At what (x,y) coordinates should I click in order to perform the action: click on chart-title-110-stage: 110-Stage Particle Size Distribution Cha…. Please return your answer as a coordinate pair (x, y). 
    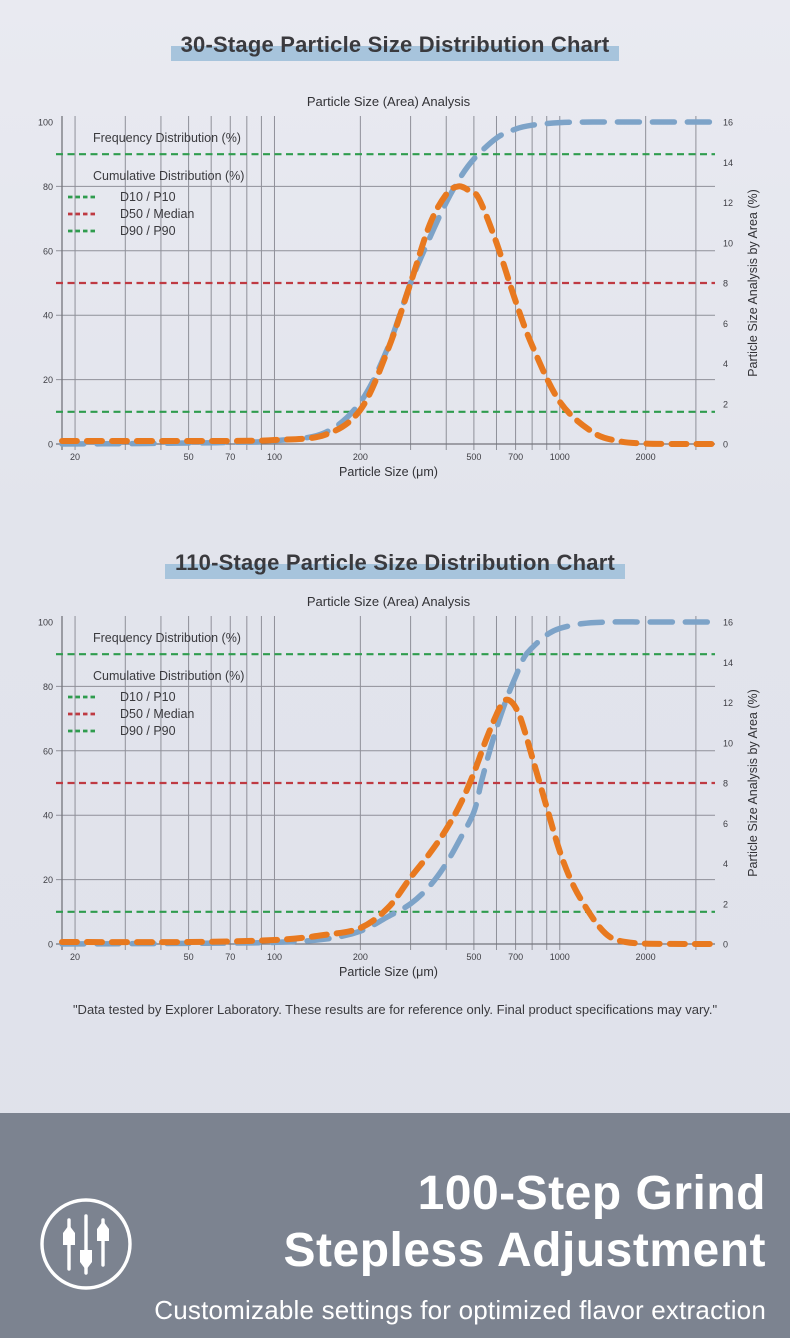
    Looking at the image, I should click on (395, 564).